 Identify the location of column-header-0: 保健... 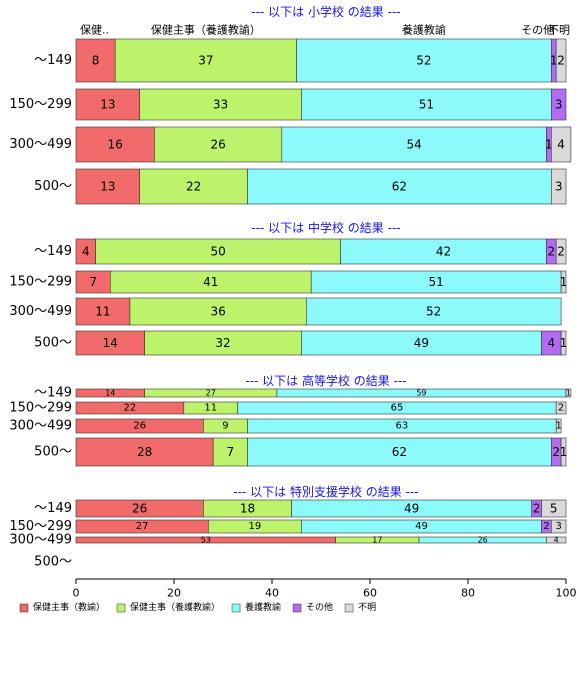
(94, 30).